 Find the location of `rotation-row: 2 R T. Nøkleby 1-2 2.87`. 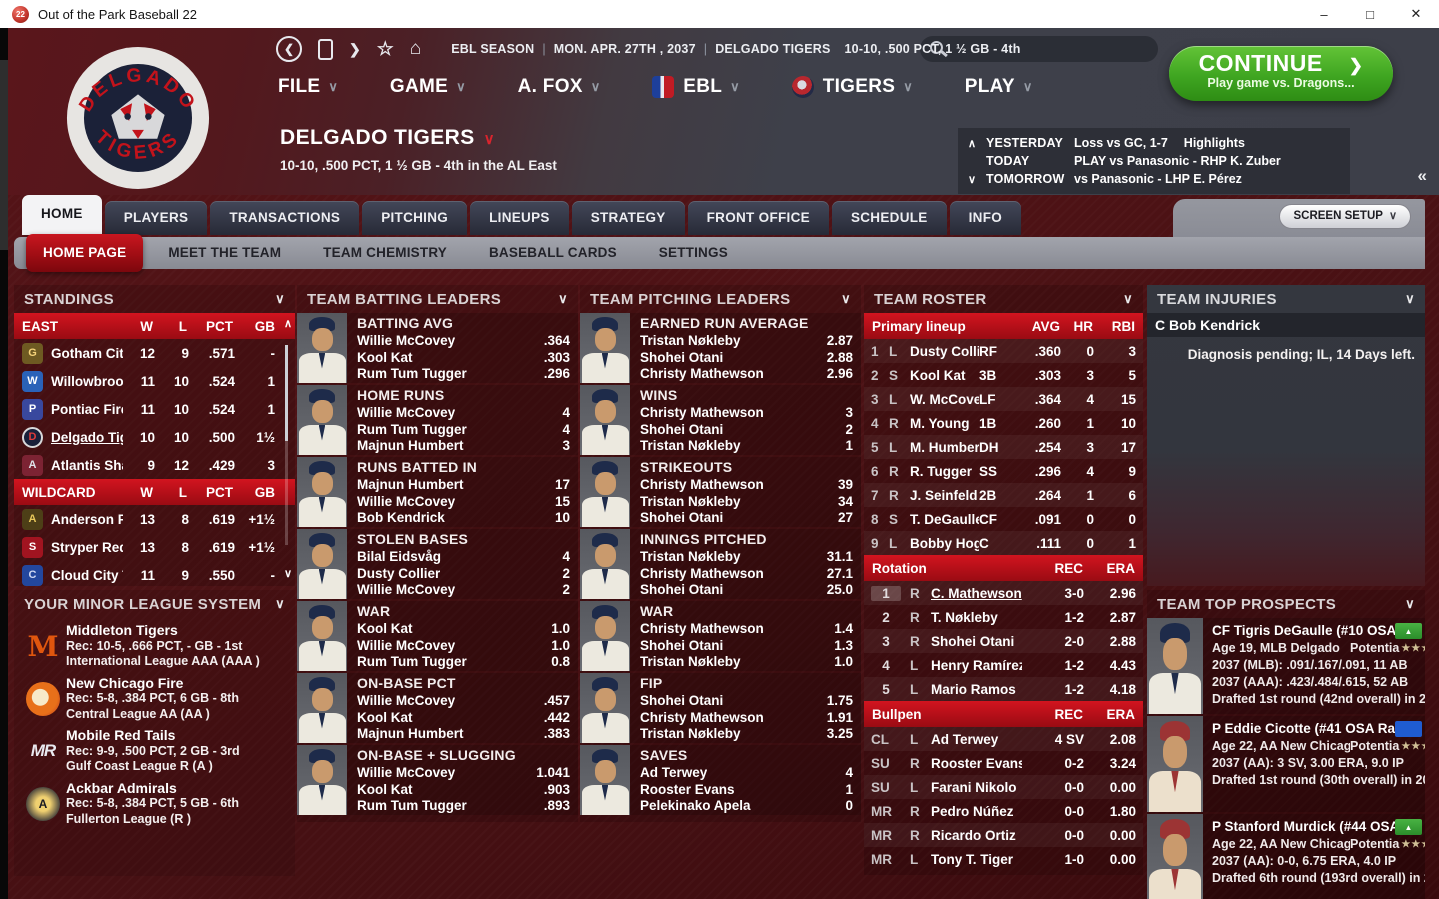

rotation-row: 2 R T. Nøkleby 1-2 2.87 is located at coordinates (1003, 617).